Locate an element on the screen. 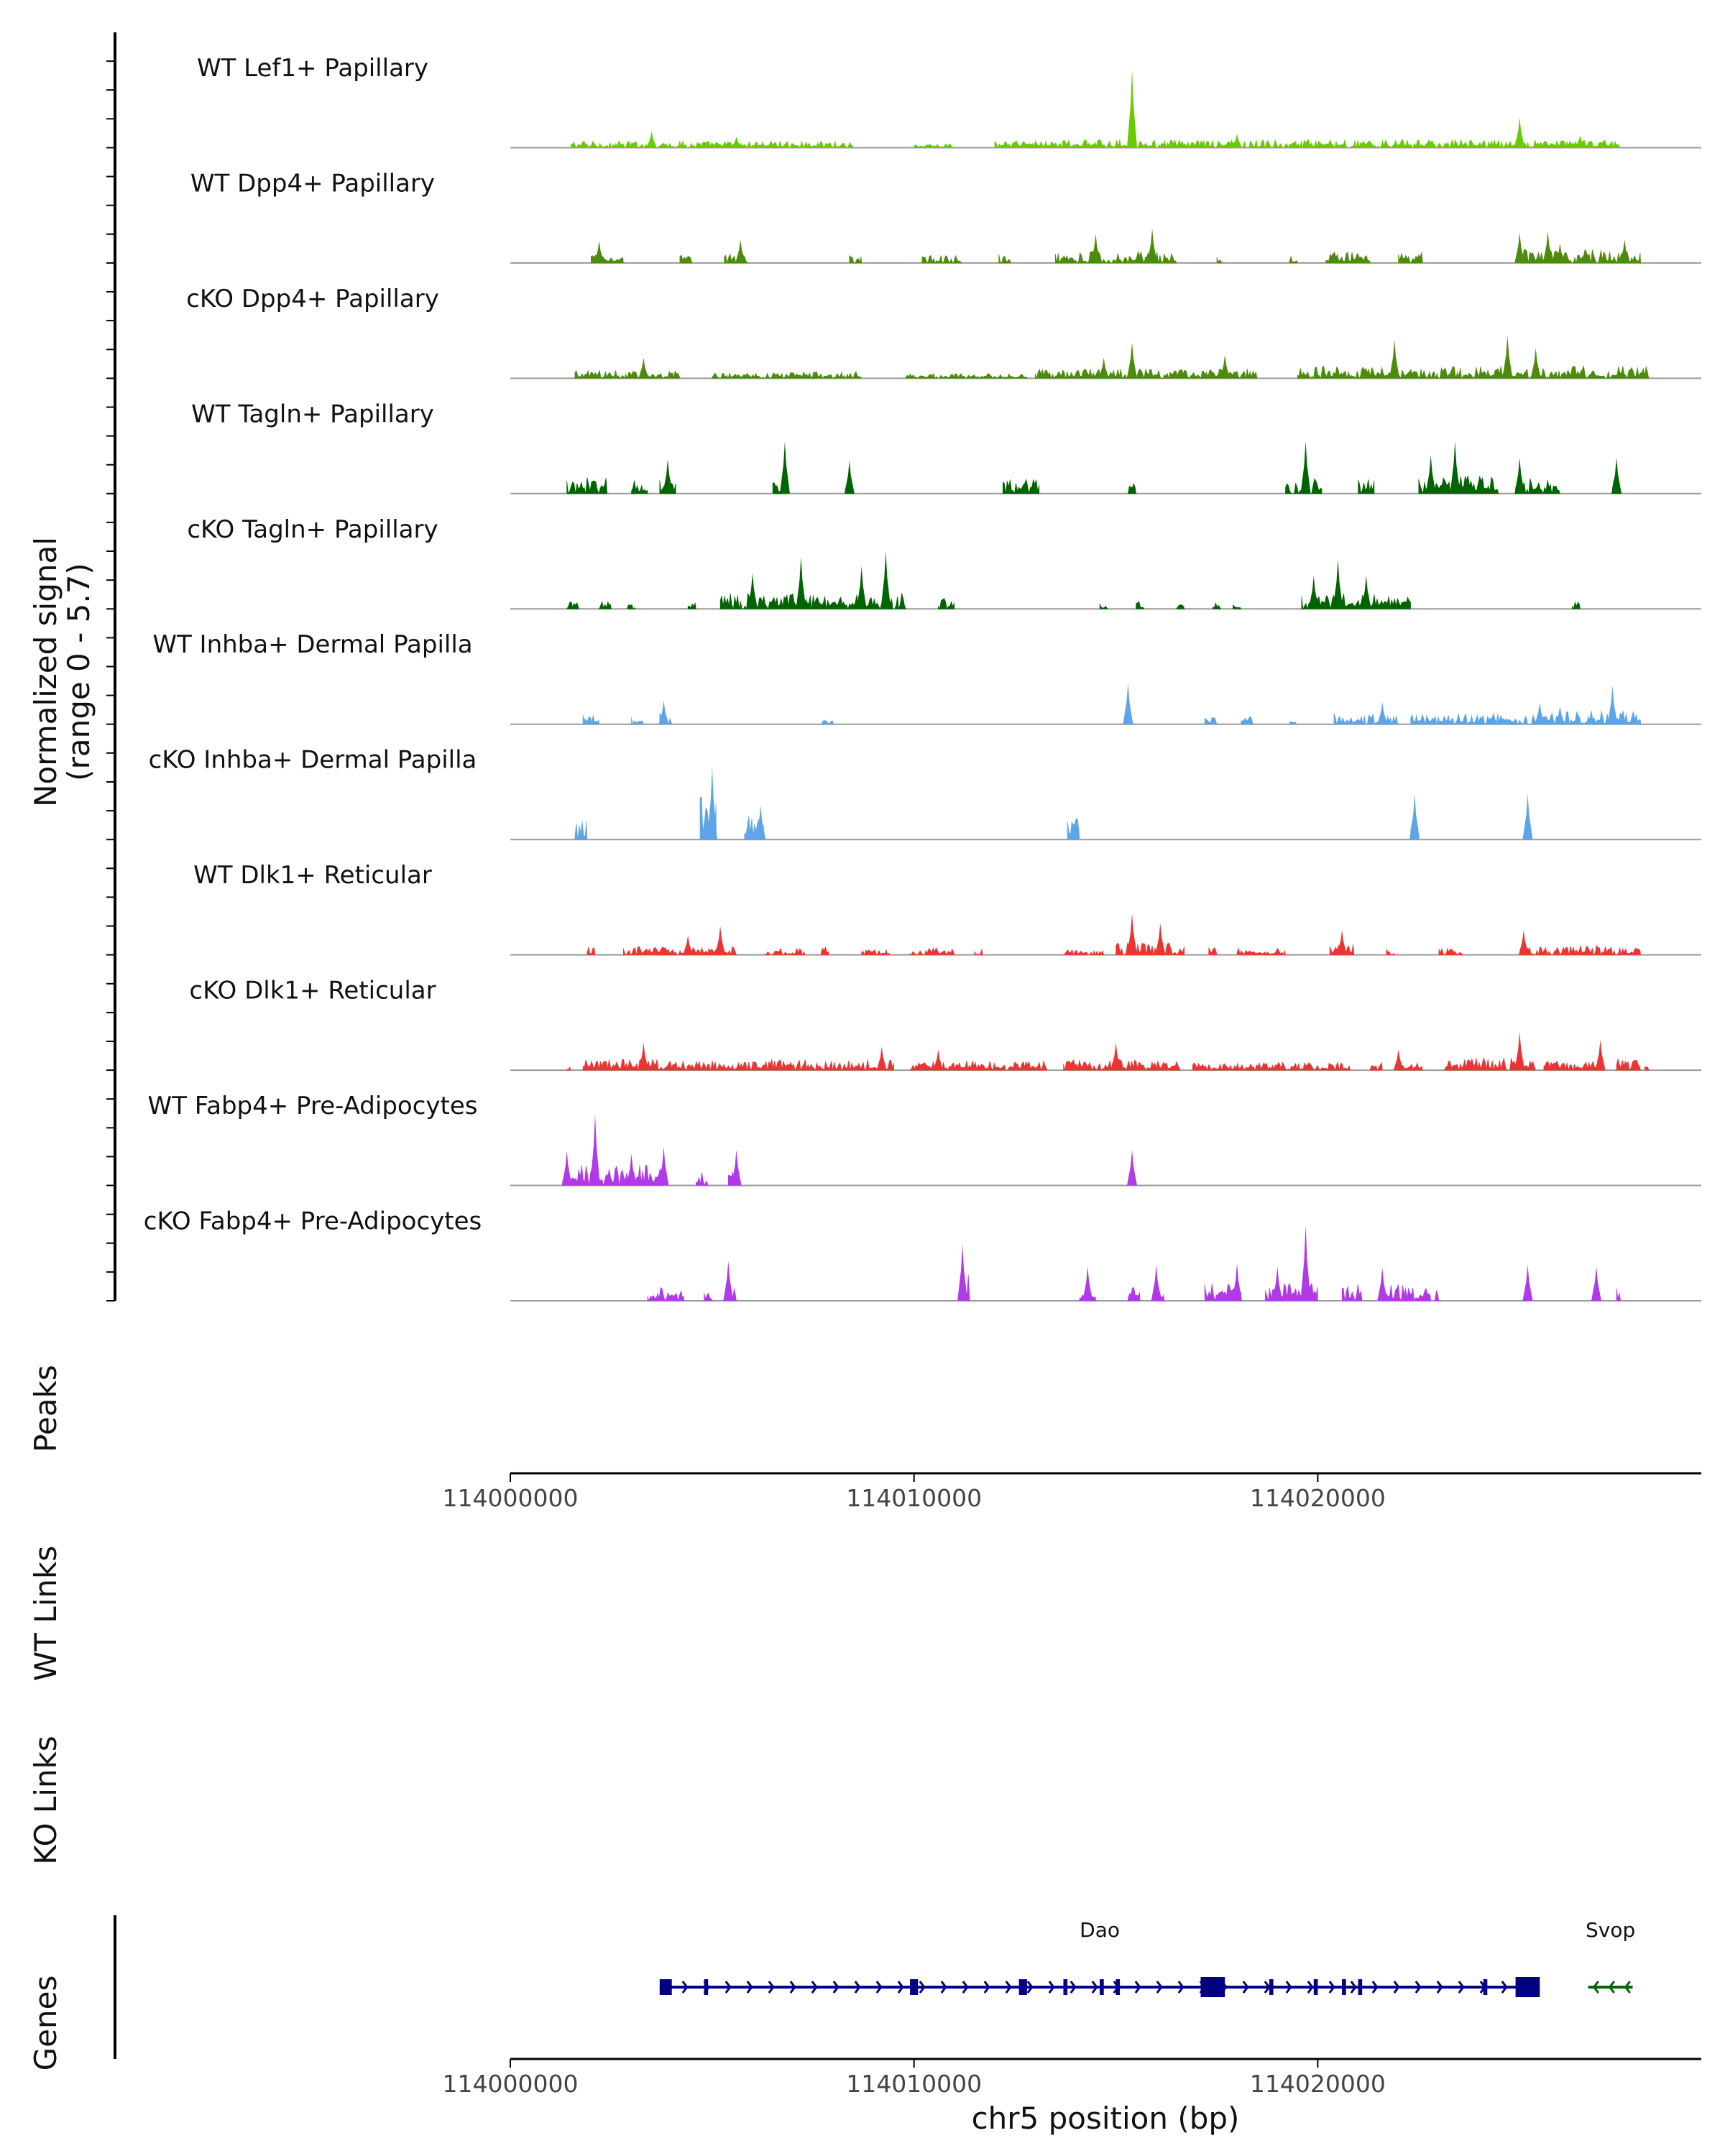  track-label: WT Lef1+ Papillary is located at coordinates (312, 68).